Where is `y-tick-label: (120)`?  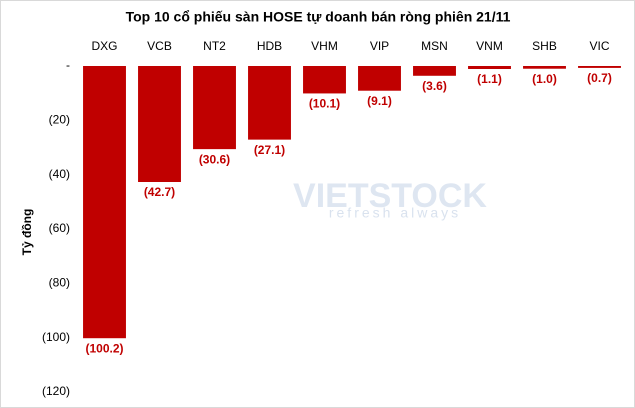
y-tick-label: (120) is located at coordinates (56, 391).